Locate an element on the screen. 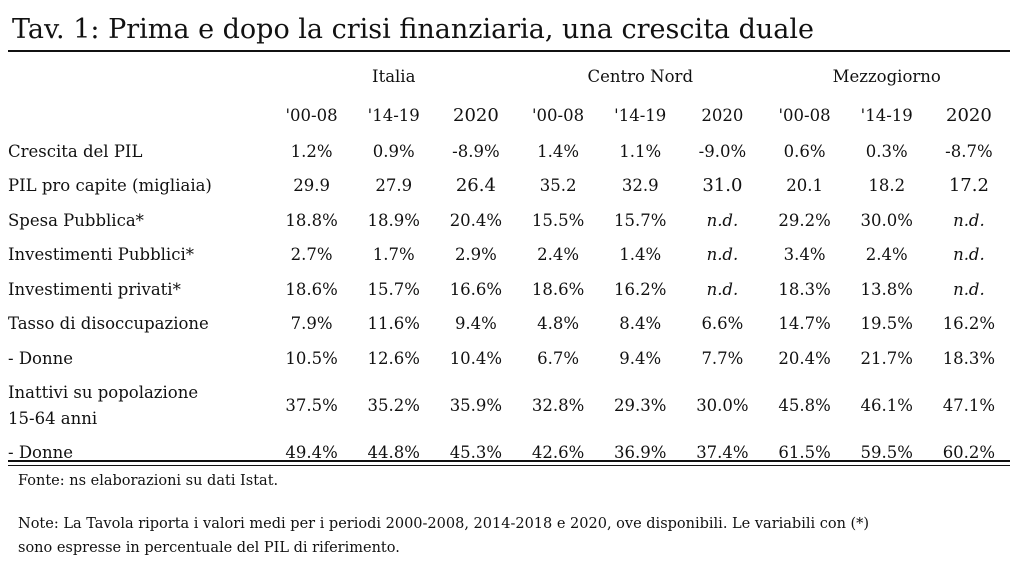 This screenshot has height=578, width=1024. table-cell: 11.6% is located at coordinates (393, 324).